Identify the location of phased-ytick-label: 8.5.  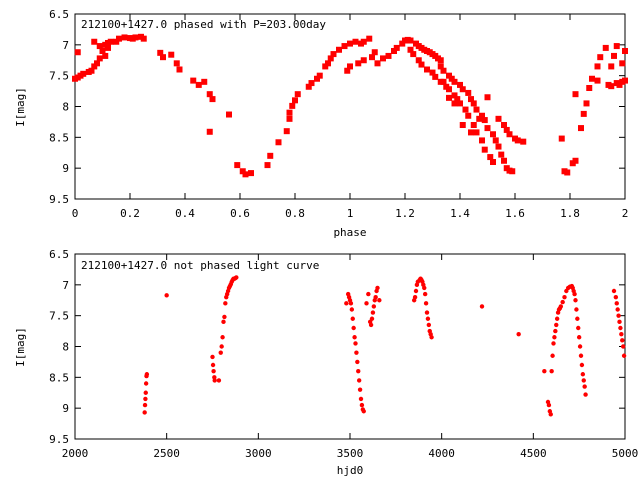
(59, 137).